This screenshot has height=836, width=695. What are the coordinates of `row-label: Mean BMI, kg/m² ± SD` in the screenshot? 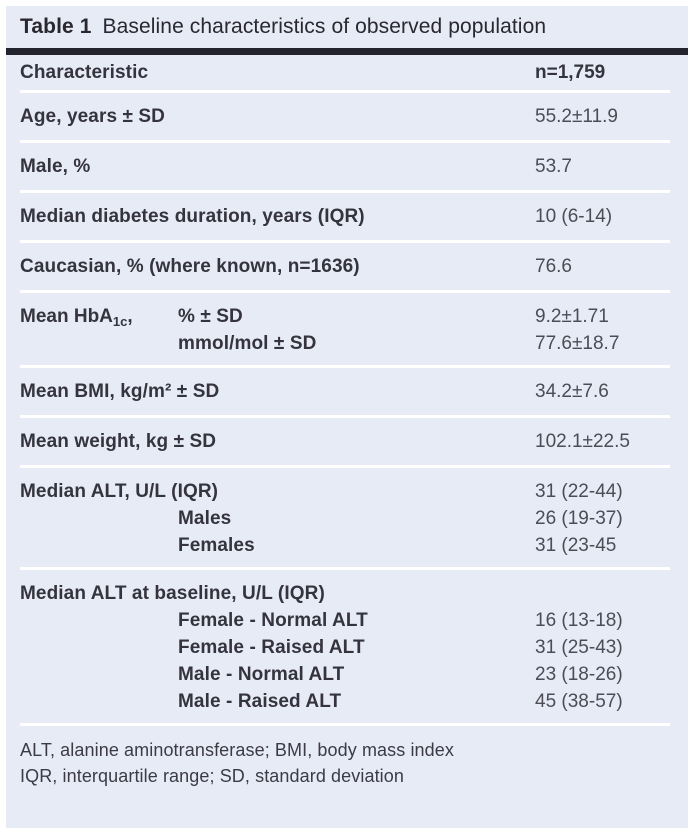 It's located at (120, 391).